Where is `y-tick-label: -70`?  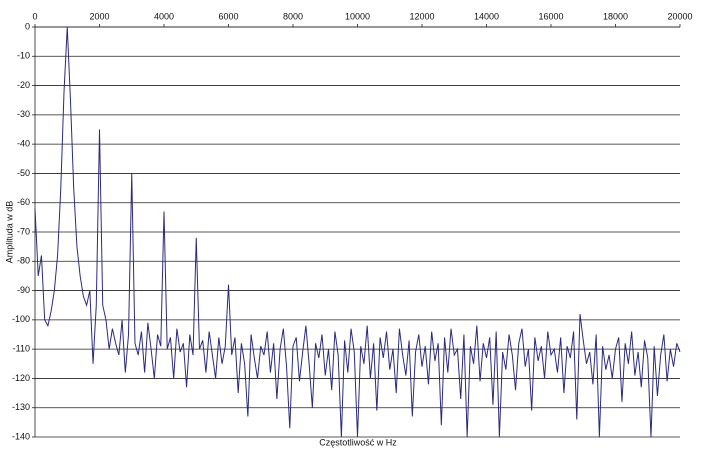
y-tick-label: -70 is located at coordinates (23, 231).